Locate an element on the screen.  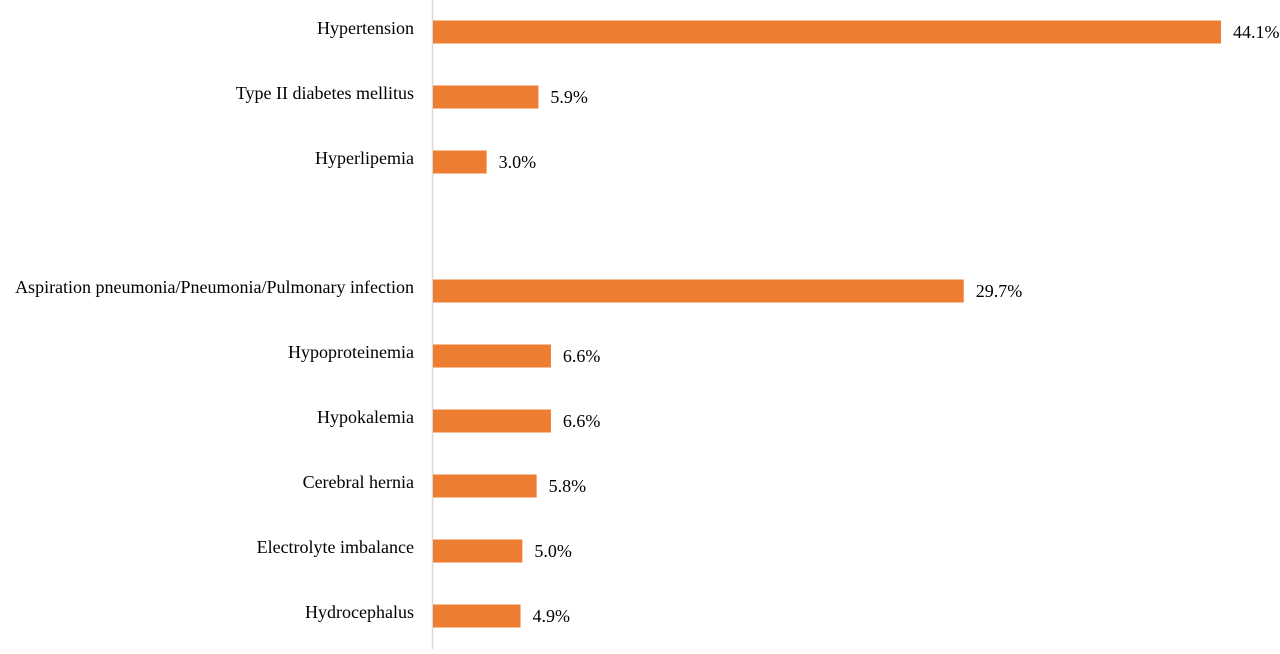
value-label: 29.7% is located at coordinates (999, 291).